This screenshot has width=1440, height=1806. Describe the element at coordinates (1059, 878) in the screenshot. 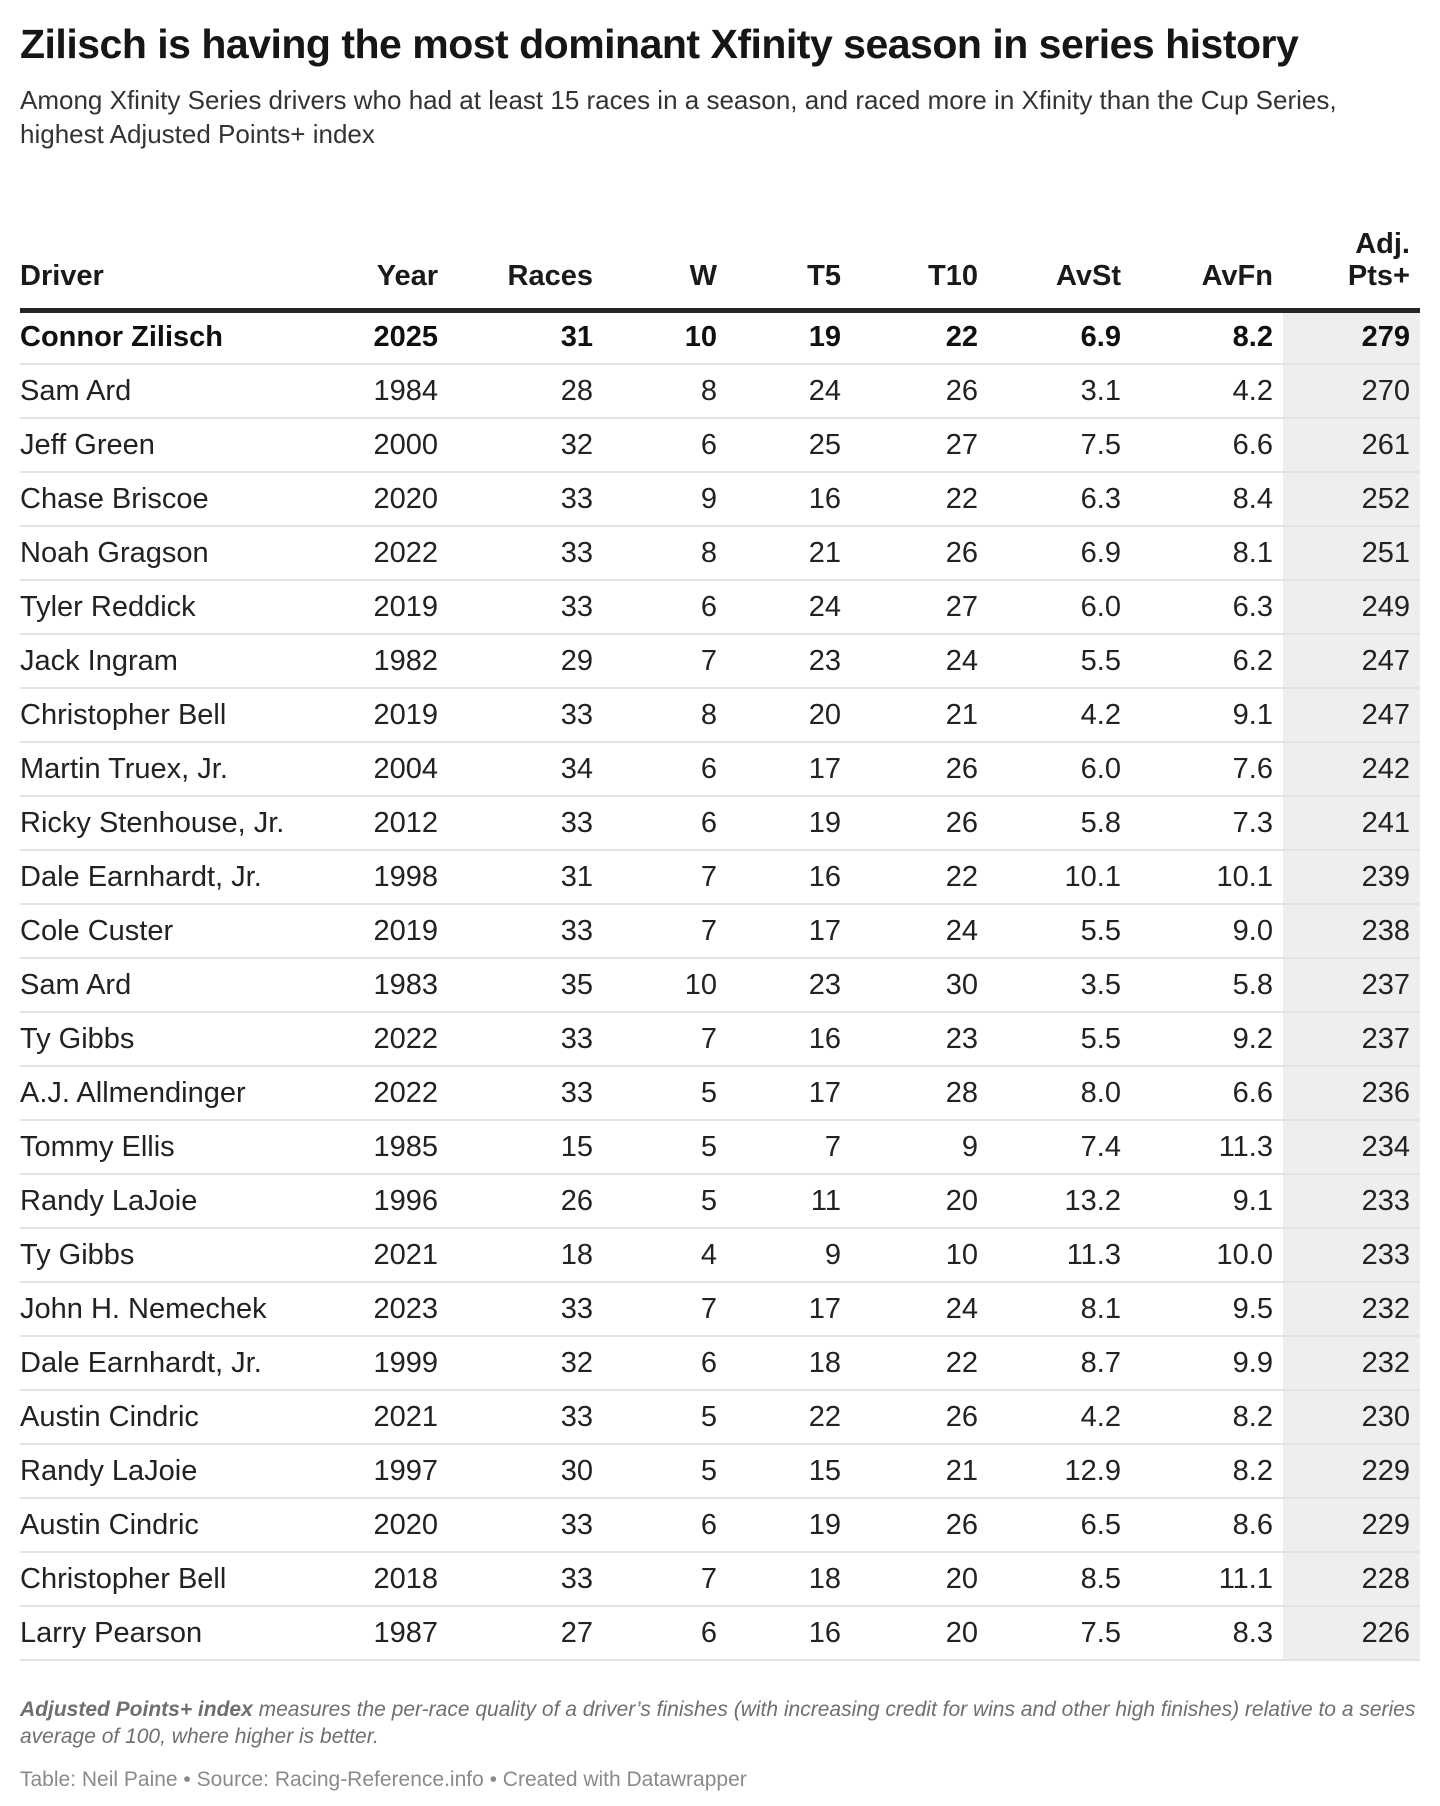

I see `cell-avst: 10.1` at that location.